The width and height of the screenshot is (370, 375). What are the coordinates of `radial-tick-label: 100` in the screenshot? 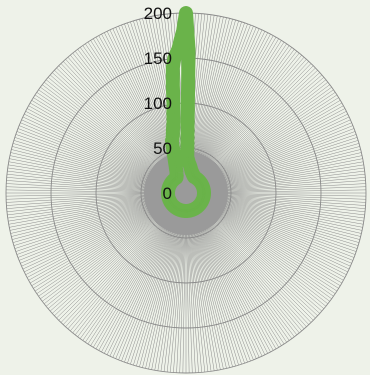 It's located at (158, 103).